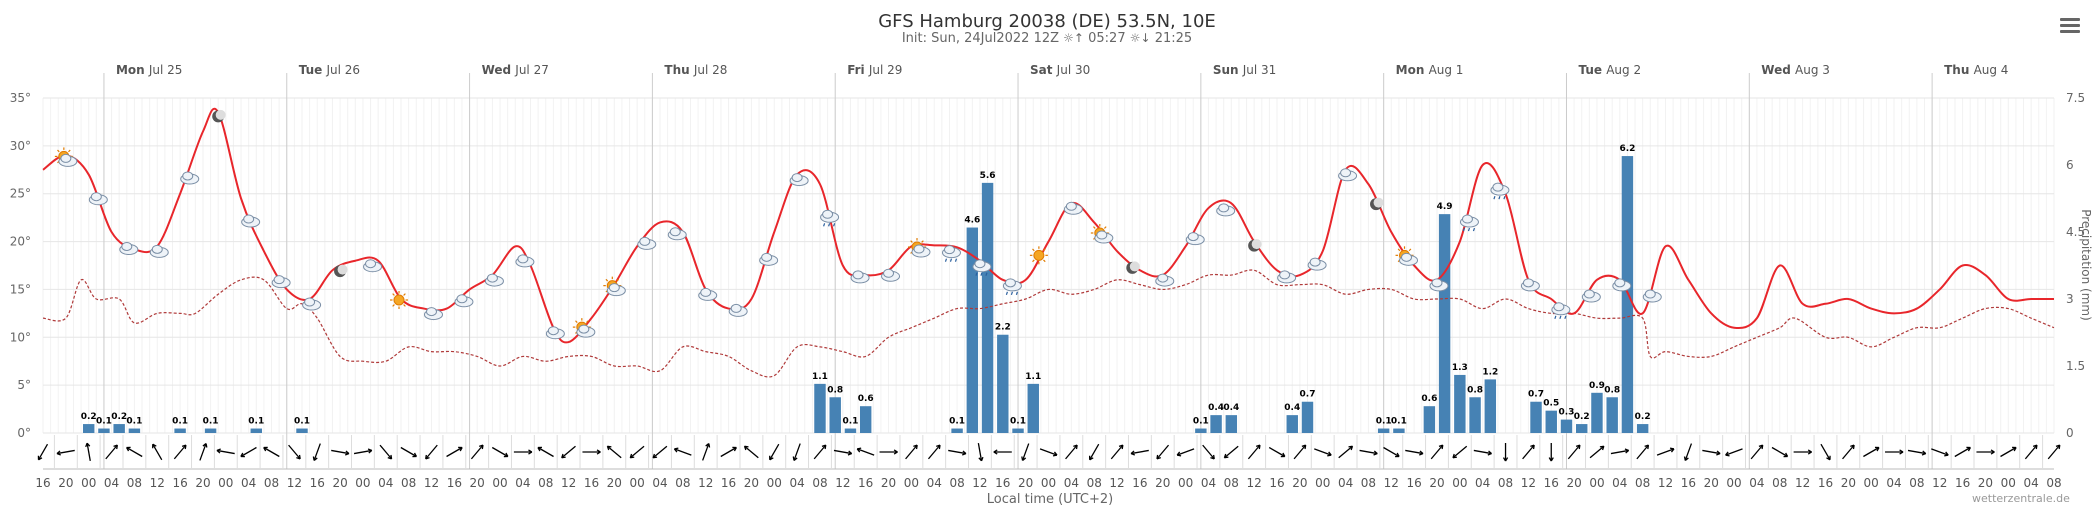  Describe the element at coordinates (2075, 366) in the screenshot. I see `y-right-tick-label: 1.5` at that location.